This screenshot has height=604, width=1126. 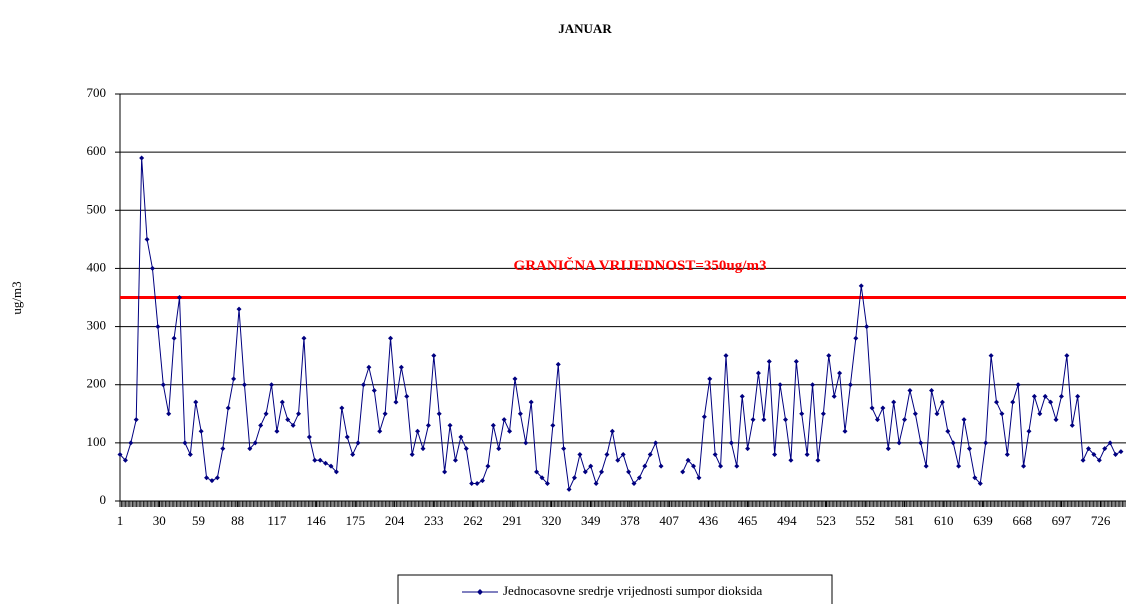 What do you see at coordinates (826, 520) in the screenshot?
I see `x-tick-label: 523` at bounding box center [826, 520].